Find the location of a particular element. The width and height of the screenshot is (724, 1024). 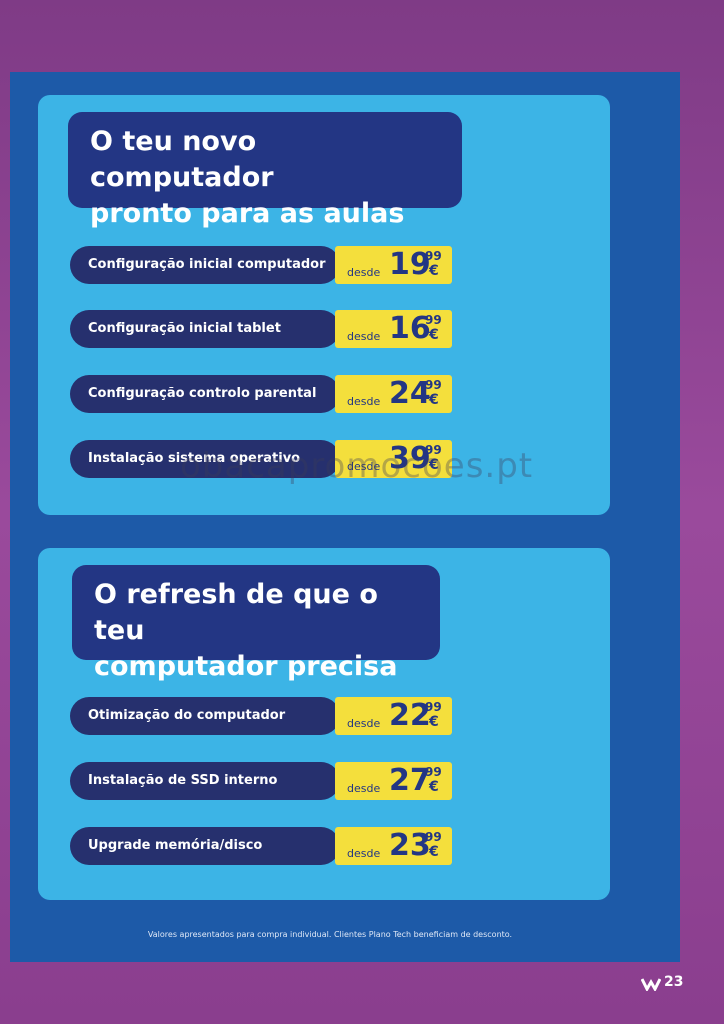

service-label: Configuração controlo parental is located at coordinates (205, 394).